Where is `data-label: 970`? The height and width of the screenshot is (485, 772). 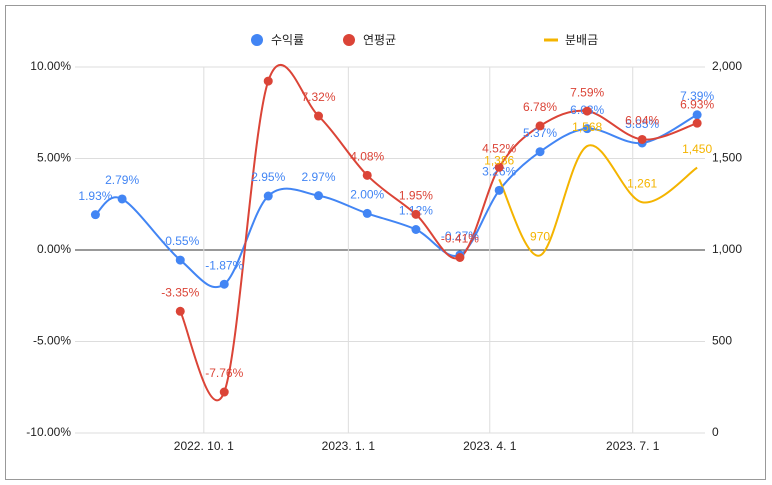 data-label: 970 is located at coordinates (540, 237).